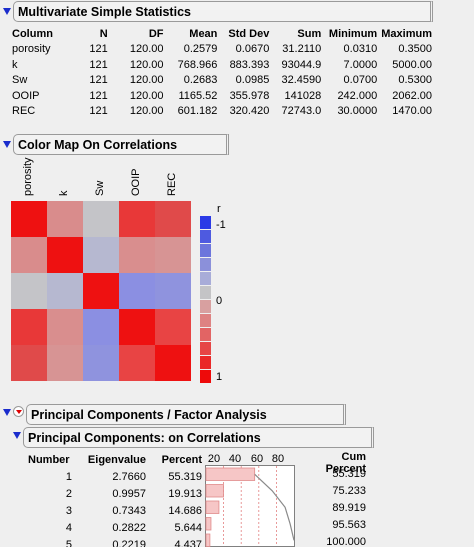 This screenshot has width=474, height=547. I want to click on color-map-section-title: Color Map On Correlations, so click(98, 144).